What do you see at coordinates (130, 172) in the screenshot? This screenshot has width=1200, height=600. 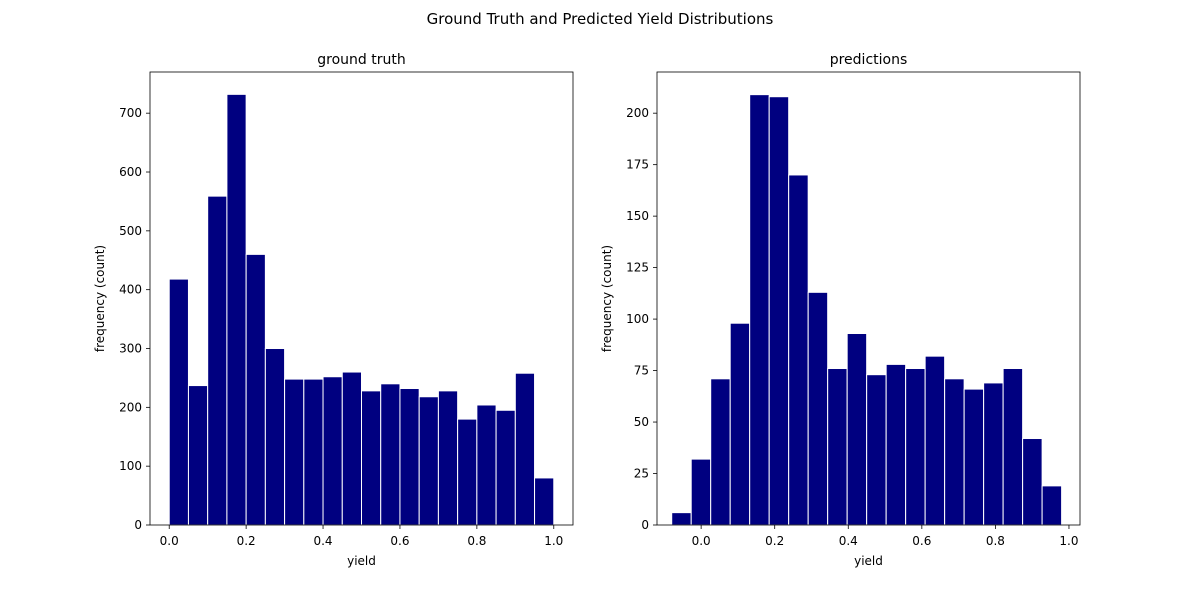 I see `y-tick-label: 600` at bounding box center [130, 172].